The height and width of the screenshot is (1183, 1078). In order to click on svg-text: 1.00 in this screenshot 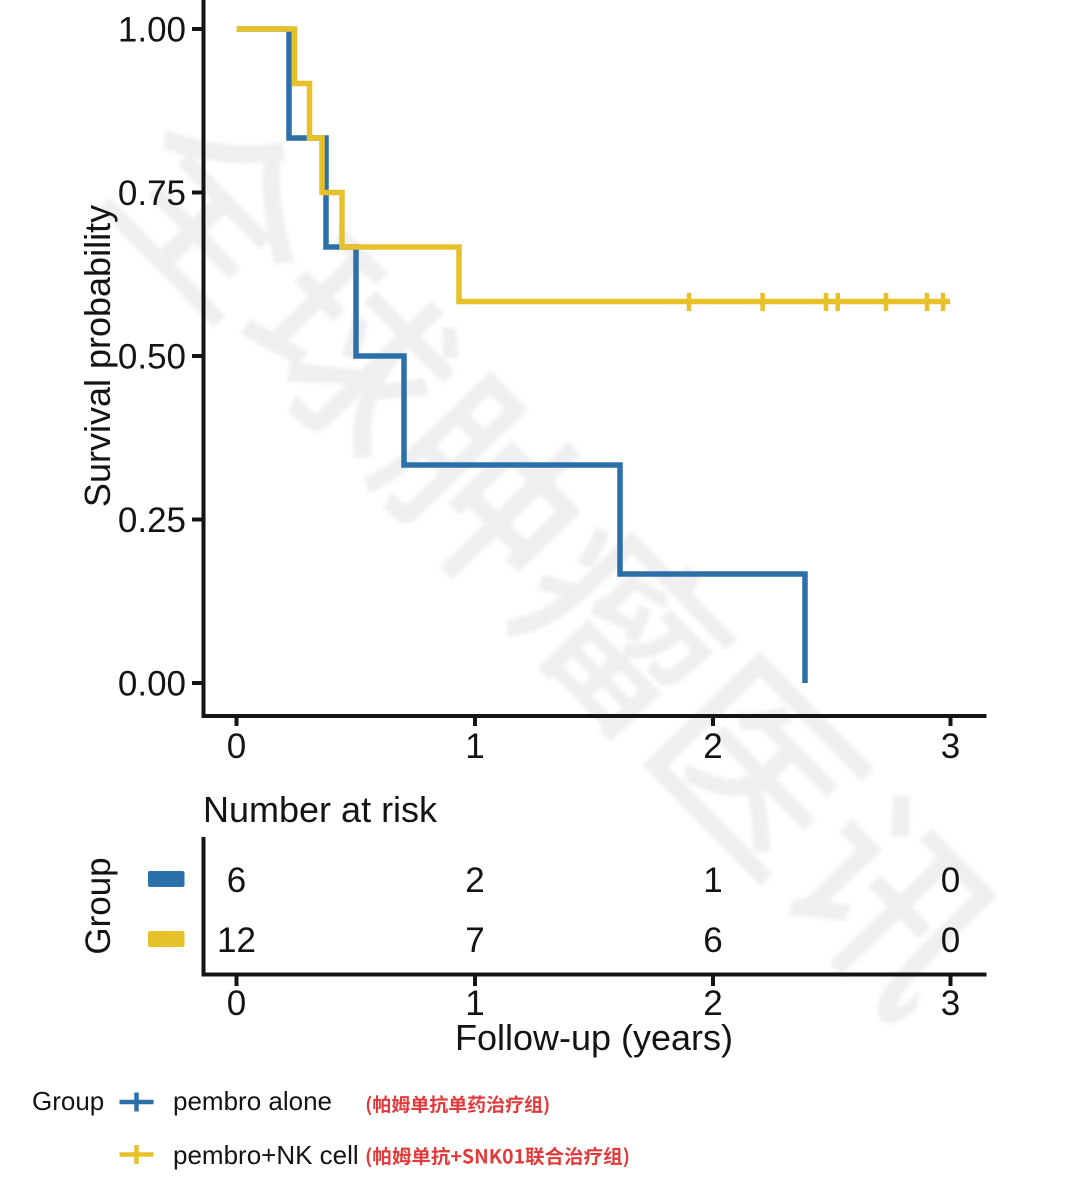, I will do `click(152, 29)`.